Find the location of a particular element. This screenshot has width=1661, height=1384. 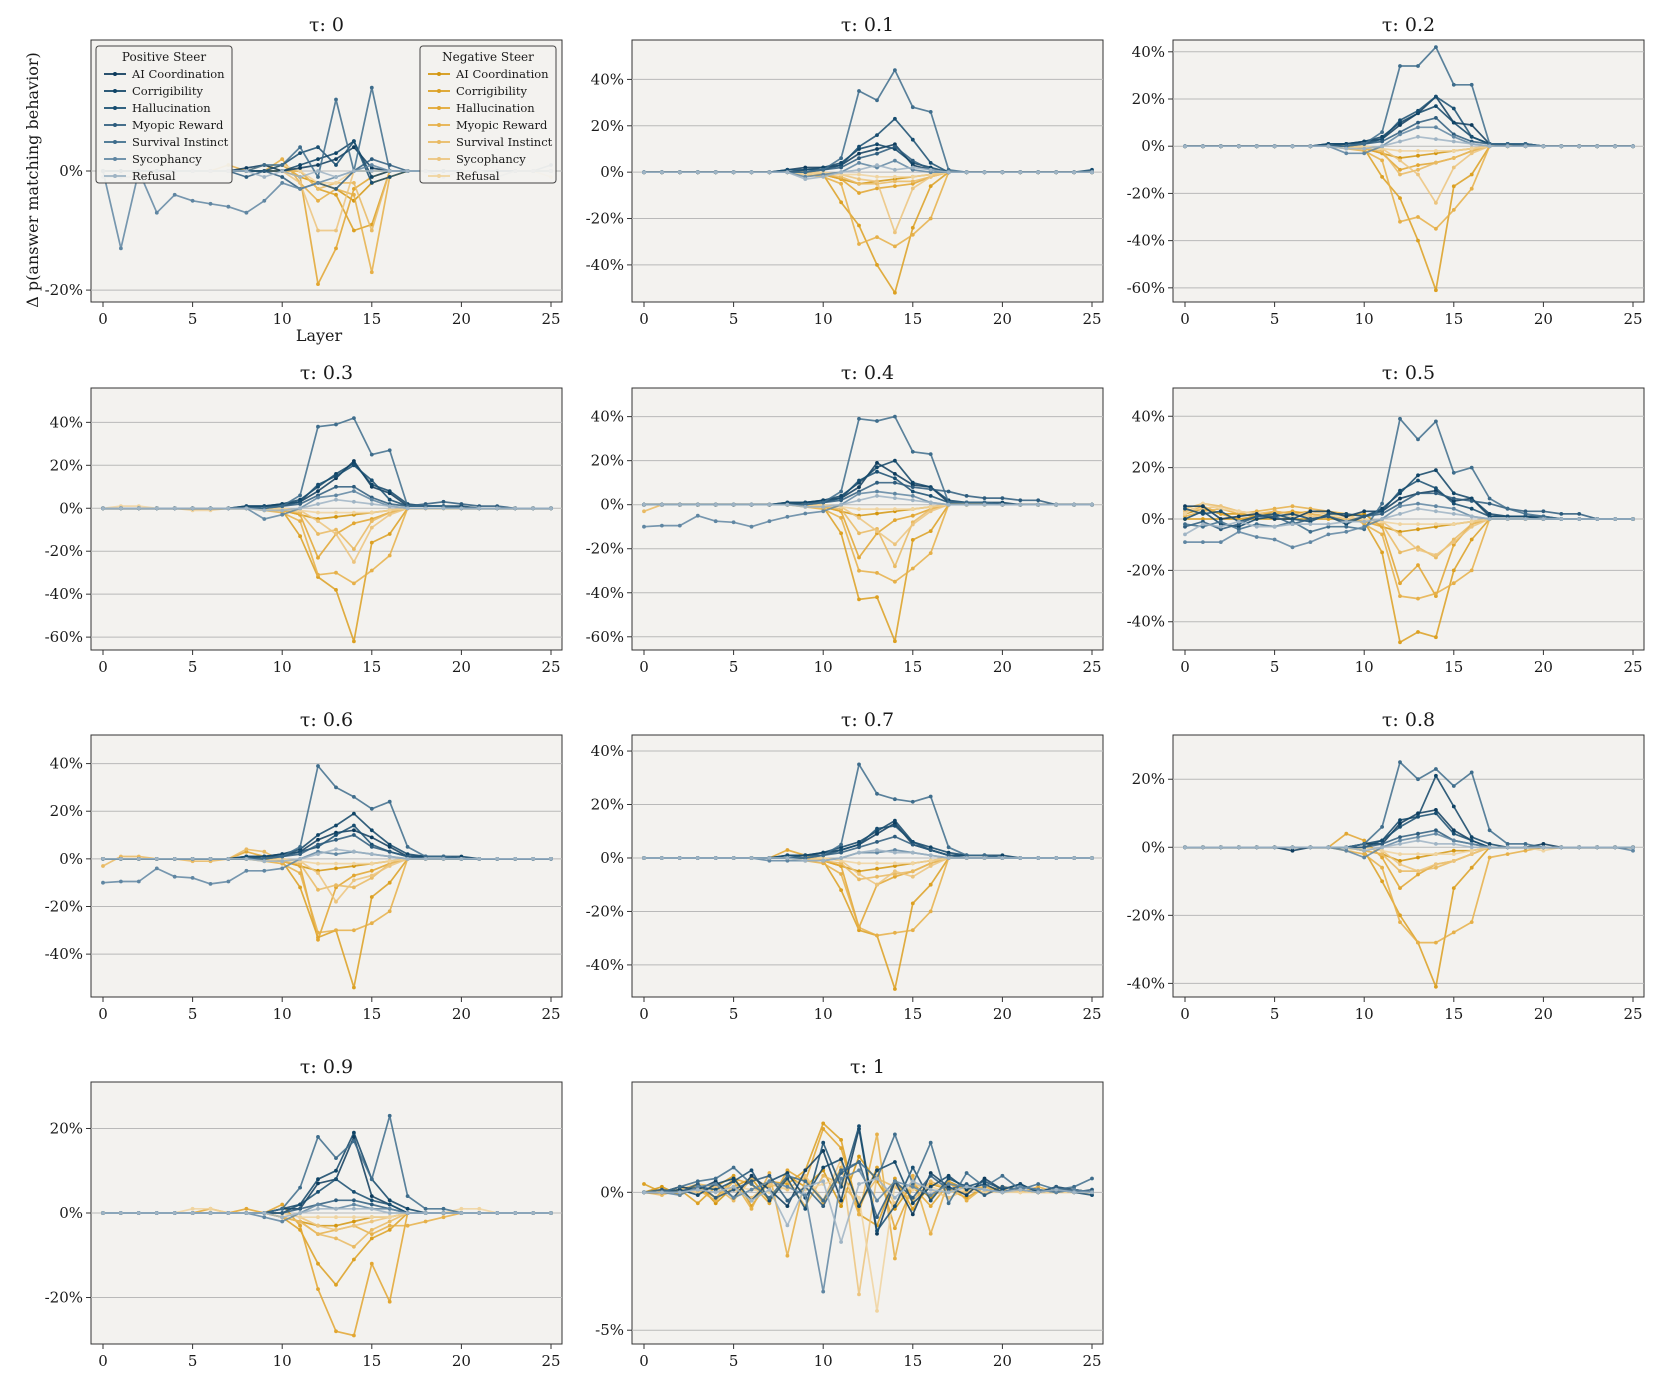

y-tick-label: -60% is located at coordinates (1146, 288).